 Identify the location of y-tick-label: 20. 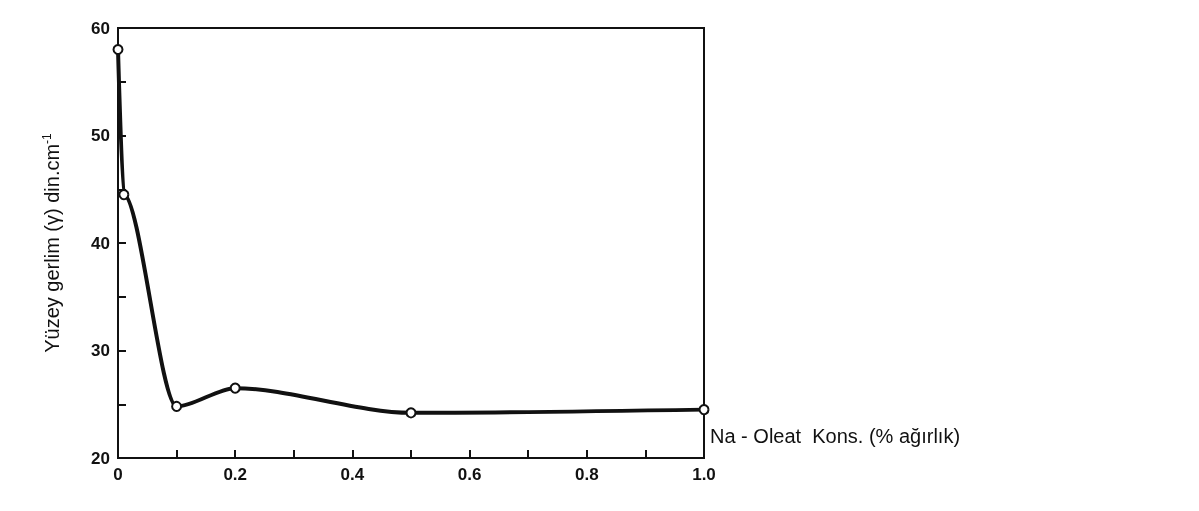
(100, 458).